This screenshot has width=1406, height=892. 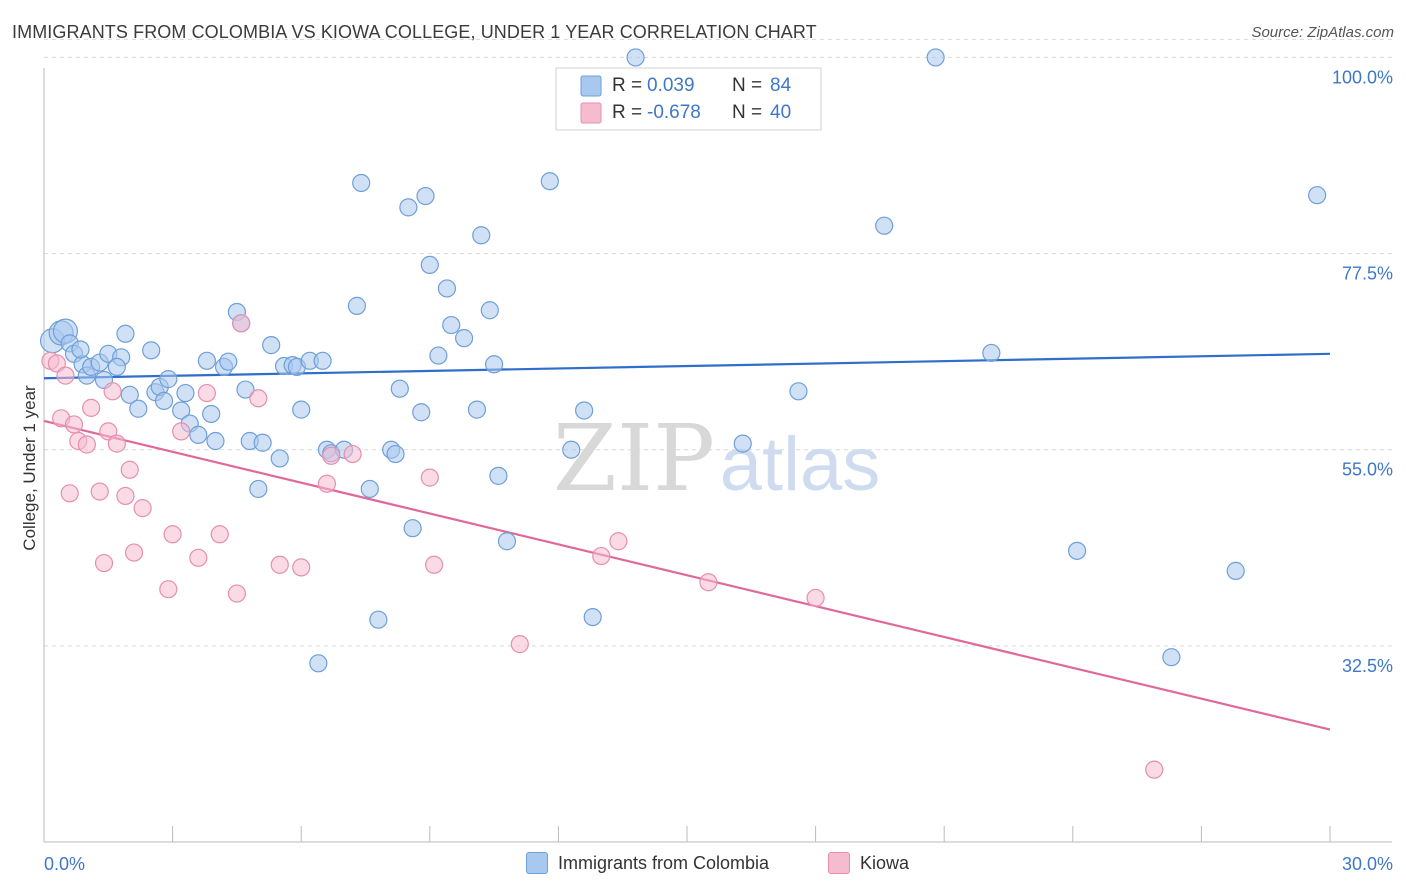 I want to click on legend-label-kiowa: Kiowa, so click(x=885, y=862).